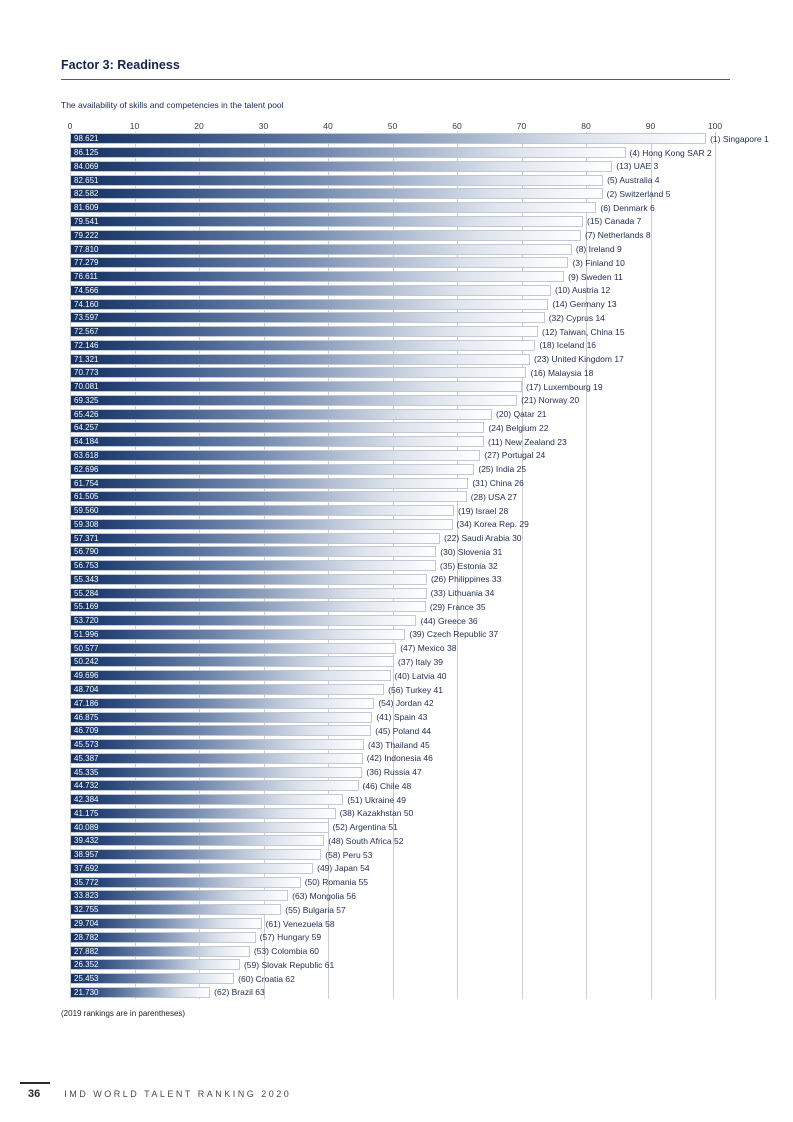 The image size is (793, 1122). Describe the element at coordinates (86, 373) in the screenshot. I see `score-value: 70.773` at that location.